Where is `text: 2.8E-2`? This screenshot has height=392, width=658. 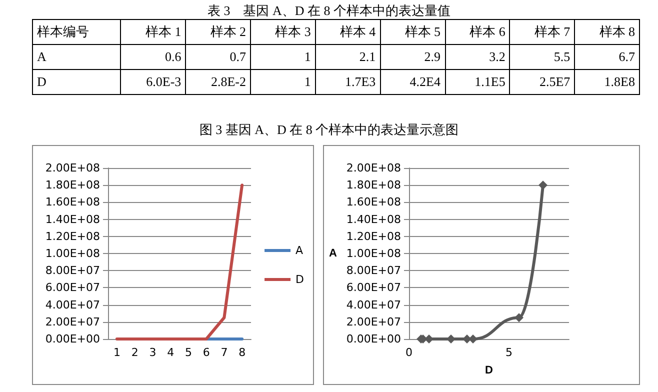
text: 2.8E-2 is located at coordinates (218, 82).